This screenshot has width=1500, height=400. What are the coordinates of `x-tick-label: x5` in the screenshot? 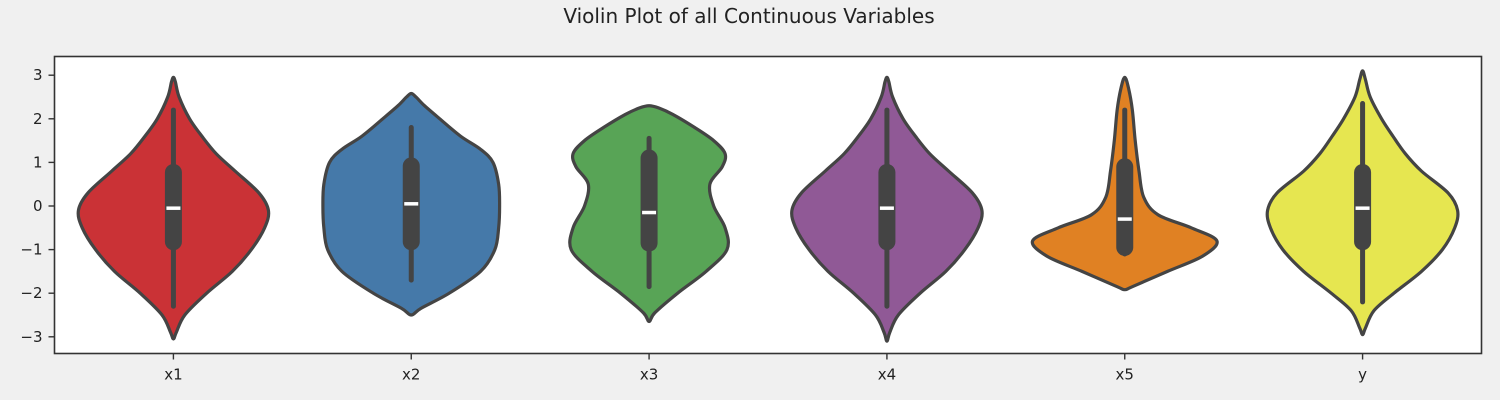 It's located at (1125, 375).